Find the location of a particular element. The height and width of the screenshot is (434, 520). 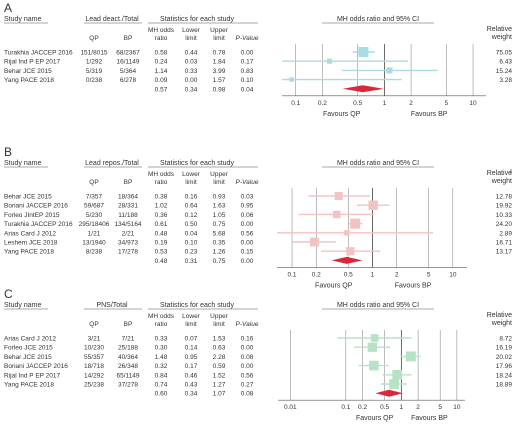

p-value: 0.15 is located at coordinates (247, 252).